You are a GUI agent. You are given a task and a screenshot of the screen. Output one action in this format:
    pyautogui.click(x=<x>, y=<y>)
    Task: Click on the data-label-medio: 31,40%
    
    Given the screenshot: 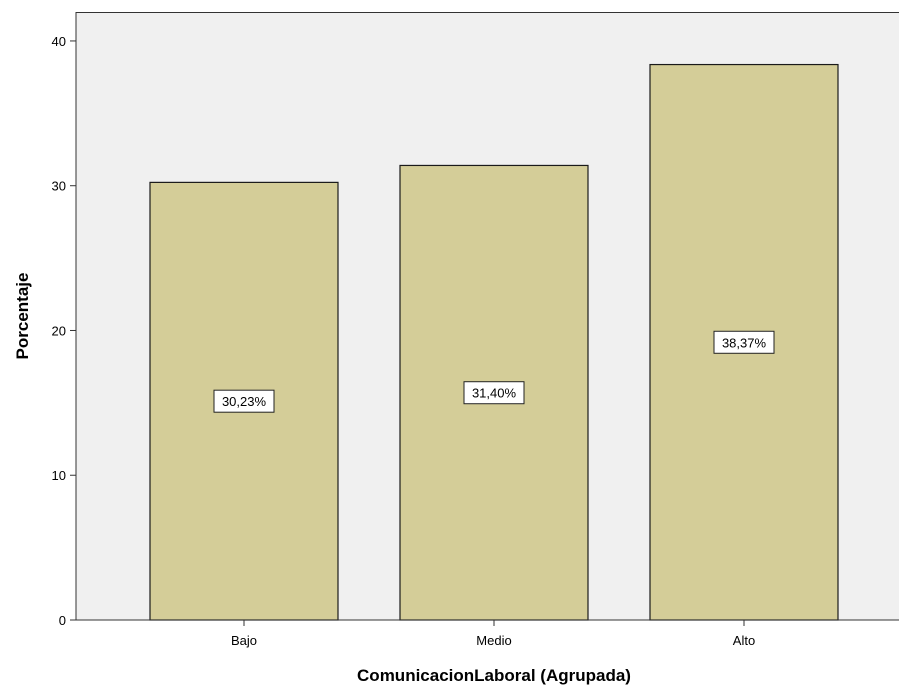 What is the action you would take?
    pyautogui.click(x=494, y=393)
    